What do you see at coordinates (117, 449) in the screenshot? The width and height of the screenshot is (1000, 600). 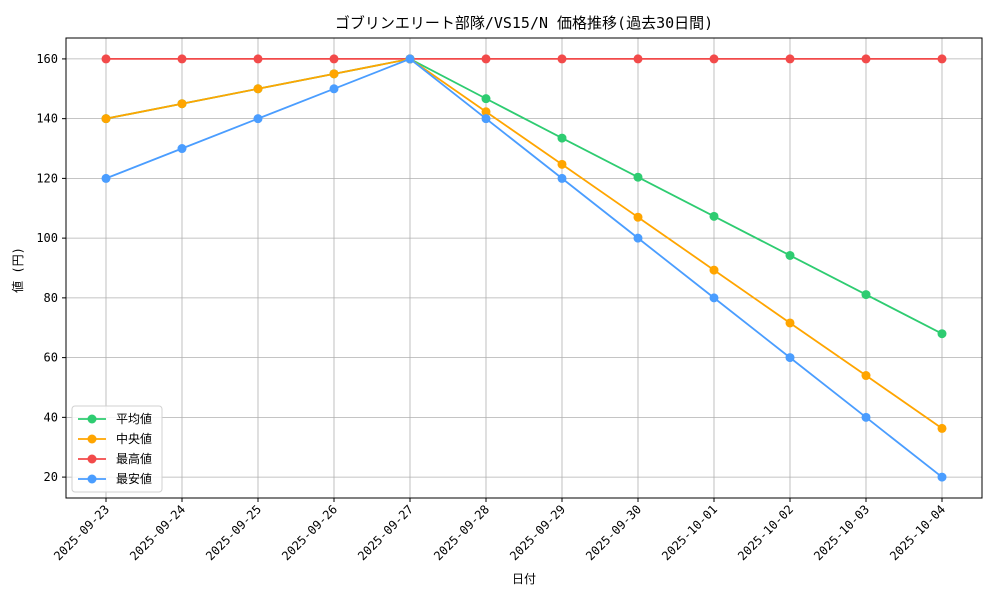 I see `legend-box` at bounding box center [117, 449].